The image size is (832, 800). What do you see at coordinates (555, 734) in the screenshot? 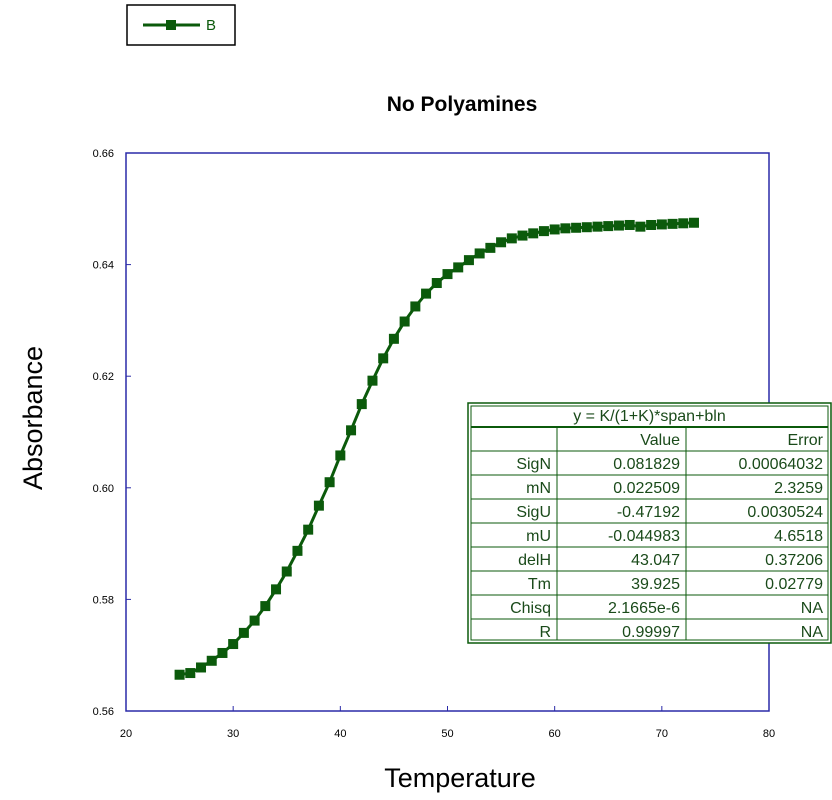
I see `x-tick-label: 60` at bounding box center [555, 734].